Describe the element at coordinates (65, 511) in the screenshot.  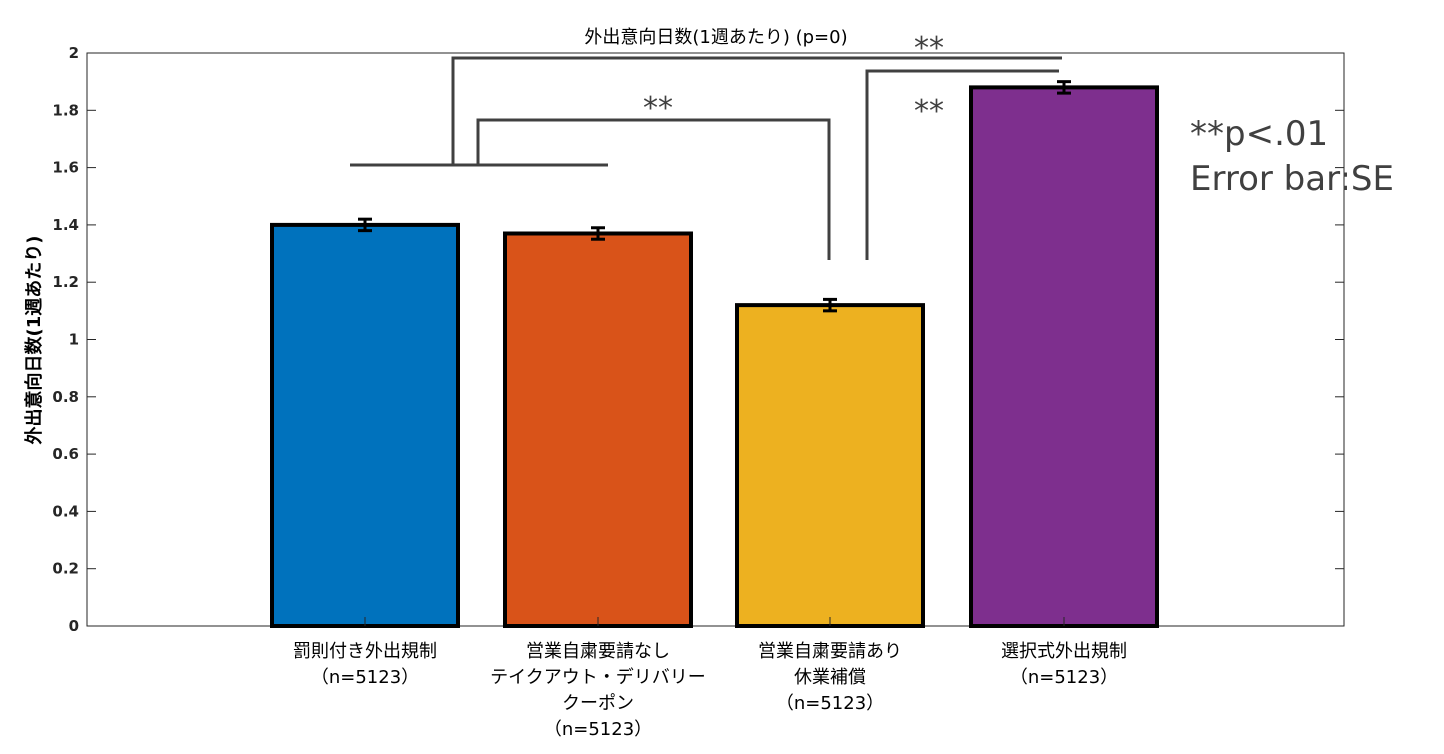
I see `y-tick-label: 0.4` at that location.